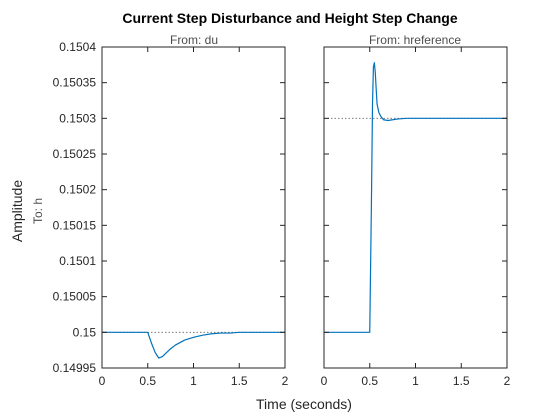 The width and height of the screenshot is (560, 420). I want to click on y-axis-label: Amplitude, so click(17, 211).